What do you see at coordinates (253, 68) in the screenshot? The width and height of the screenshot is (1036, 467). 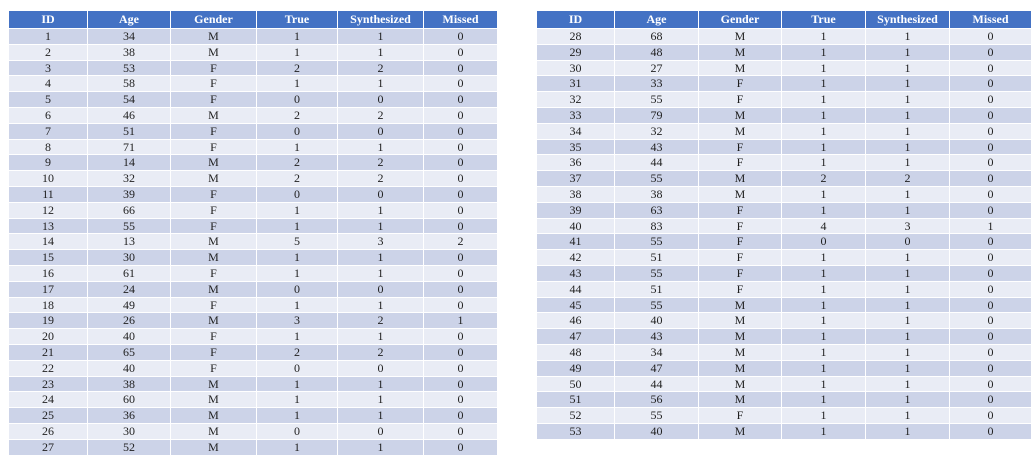 I see `table-row: 3 53 F 2 2 0` at bounding box center [253, 68].